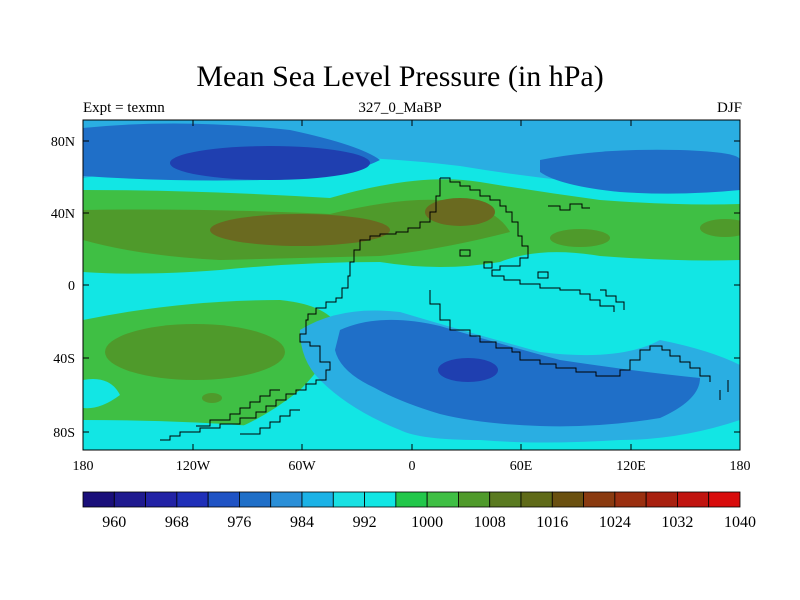 The width and height of the screenshot is (800, 600). I want to click on lat-label-80s: 80S, so click(64, 433).